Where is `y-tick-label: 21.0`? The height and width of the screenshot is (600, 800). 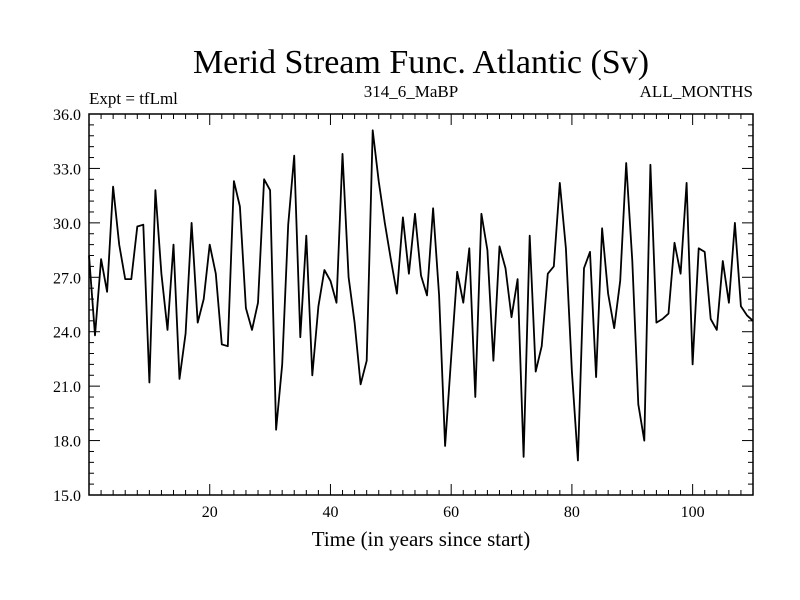
y-tick-label: 21.0 is located at coordinates (67, 387).